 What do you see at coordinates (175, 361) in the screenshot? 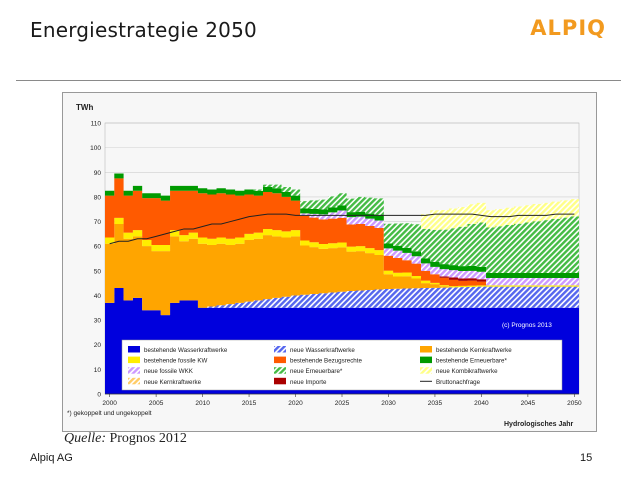
I see `legend-entry-bestehende-fossile-kw: bestehende fossile KW` at bounding box center [175, 361].